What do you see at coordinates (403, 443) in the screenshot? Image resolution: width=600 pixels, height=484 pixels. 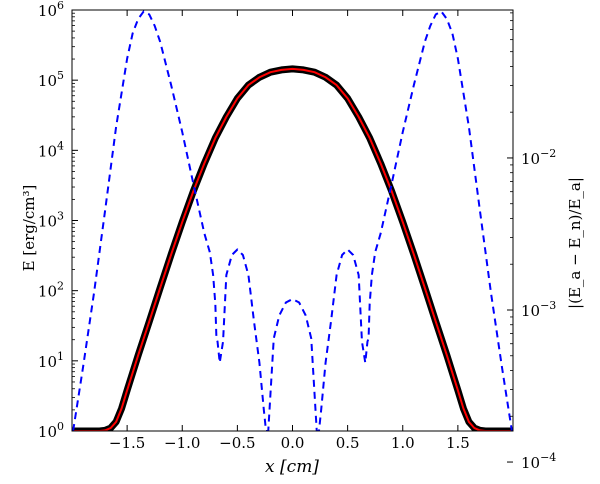 I see `x-tick-label: 1.0` at bounding box center [403, 443].